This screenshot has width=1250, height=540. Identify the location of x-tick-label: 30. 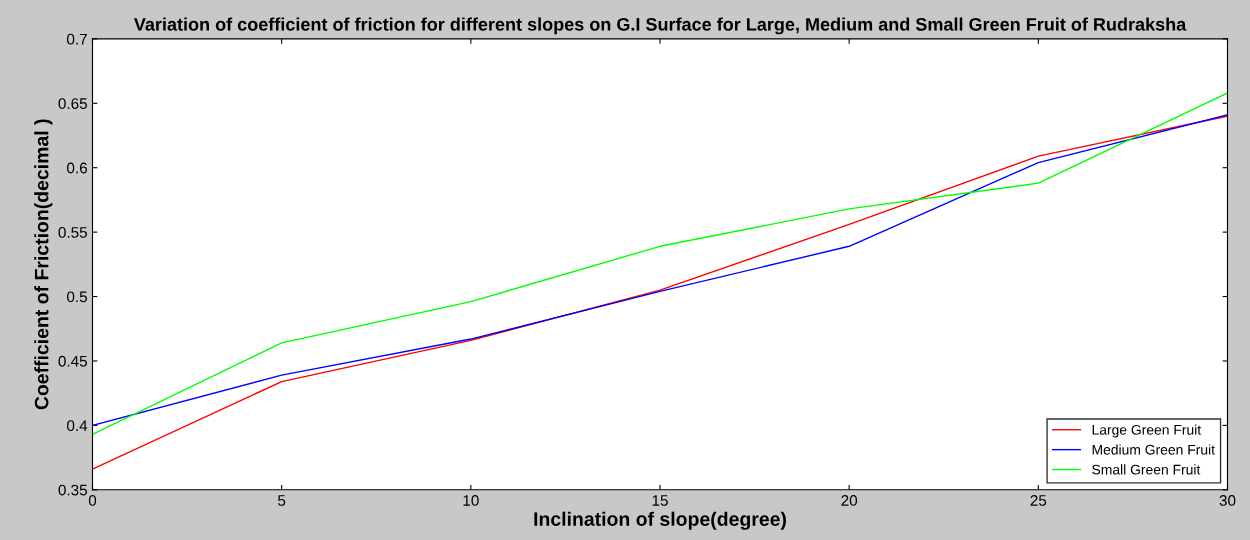
(1227, 500).